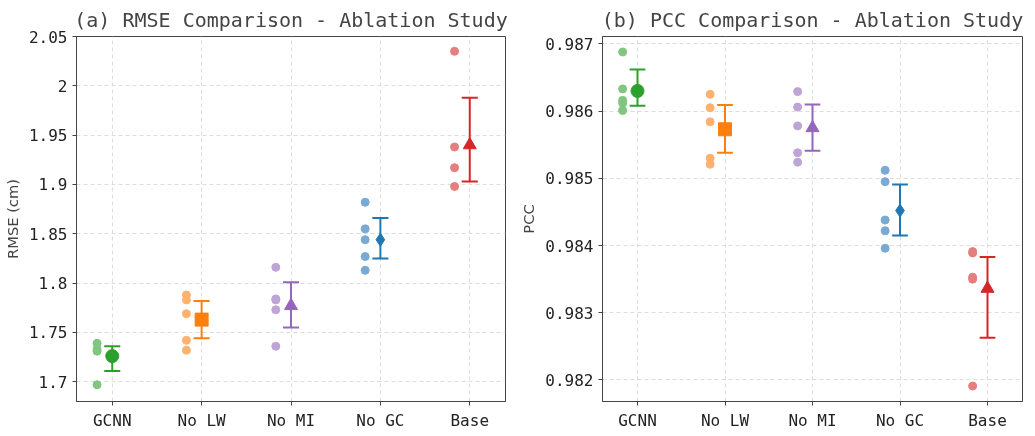 This screenshot has width=1035, height=436. What do you see at coordinates (569, 44) in the screenshot?
I see `y-tick-label: 0.987` at bounding box center [569, 44].